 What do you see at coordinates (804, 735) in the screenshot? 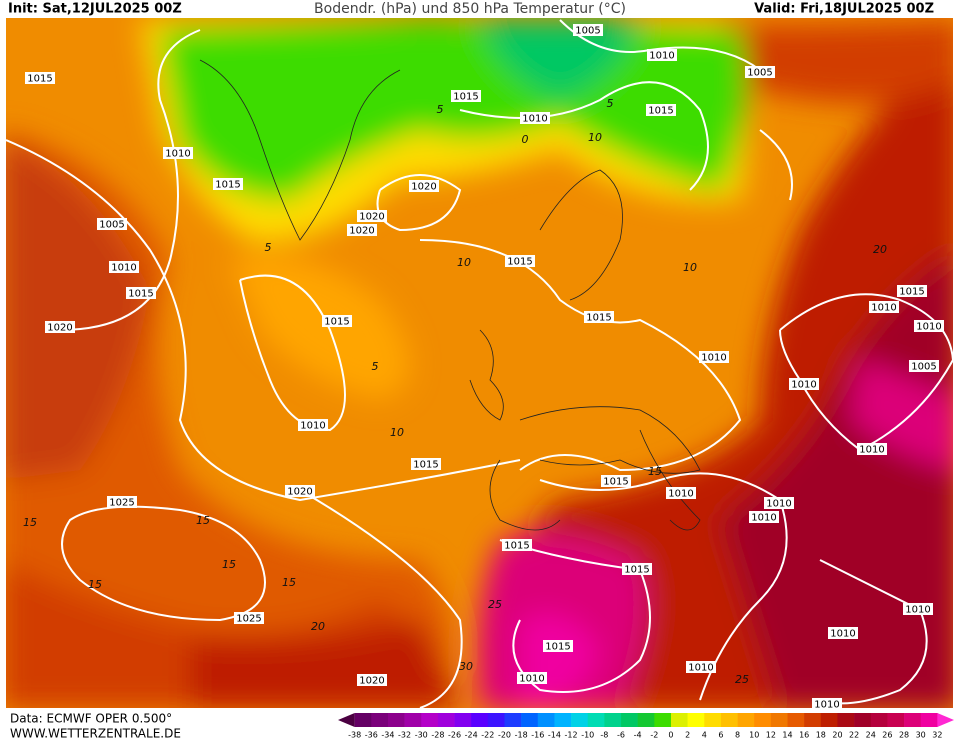
I see `colorbar-label: 16` at bounding box center [804, 735].